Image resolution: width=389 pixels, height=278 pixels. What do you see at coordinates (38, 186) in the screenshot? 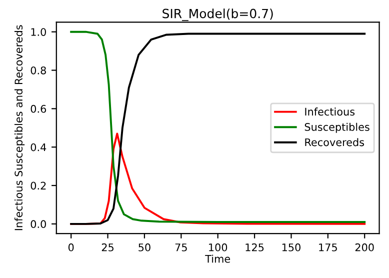
I see `y-tick-label: 0.2` at bounding box center [38, 186].